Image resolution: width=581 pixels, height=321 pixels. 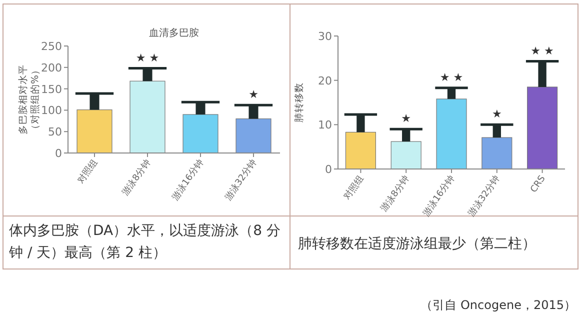 What do you see at coordinates (51, 67) in the screenshot?
I see `y-tick-label: 200` at bounding box center [51, 67].